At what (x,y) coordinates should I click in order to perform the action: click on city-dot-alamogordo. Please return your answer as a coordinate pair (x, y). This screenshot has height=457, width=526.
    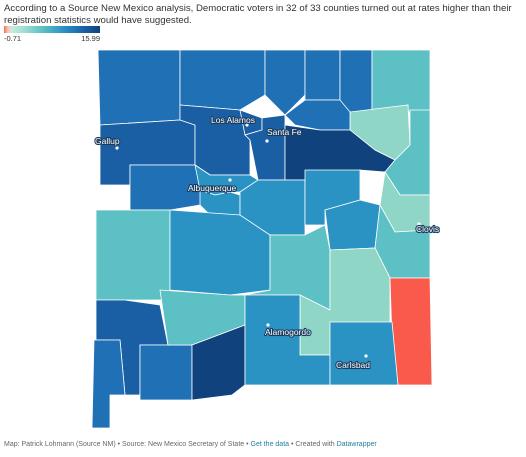
    Looking at the image, I should click on (268, 325).